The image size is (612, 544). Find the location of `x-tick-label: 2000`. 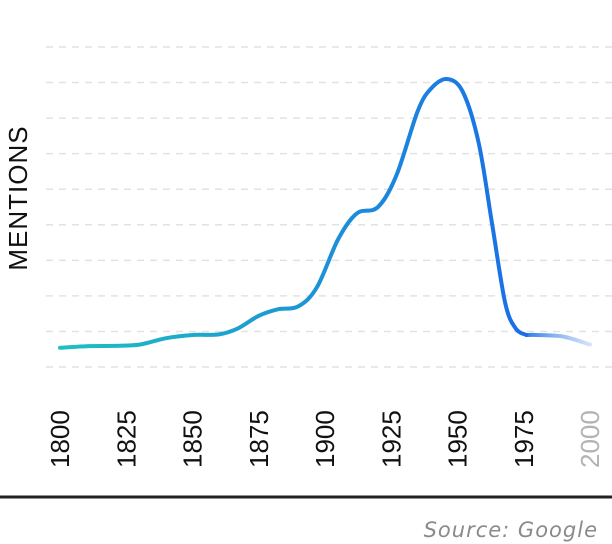

x-tick-label: 2000 is located at coordinates (590, 439).